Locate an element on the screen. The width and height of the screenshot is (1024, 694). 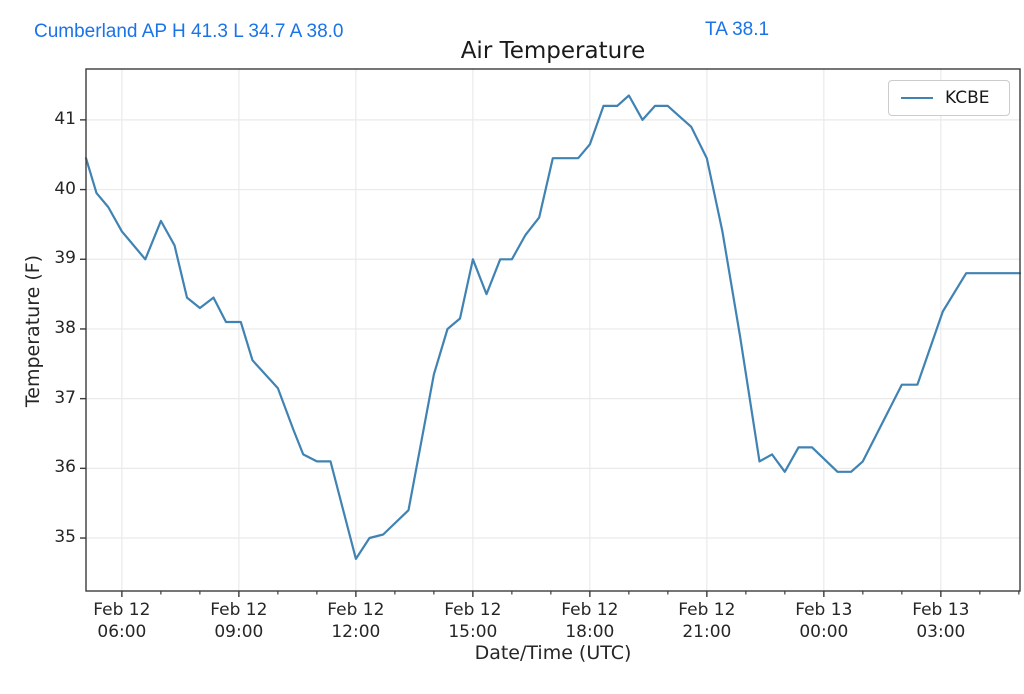
legend-line-sample is located at coordinates (917, 98).